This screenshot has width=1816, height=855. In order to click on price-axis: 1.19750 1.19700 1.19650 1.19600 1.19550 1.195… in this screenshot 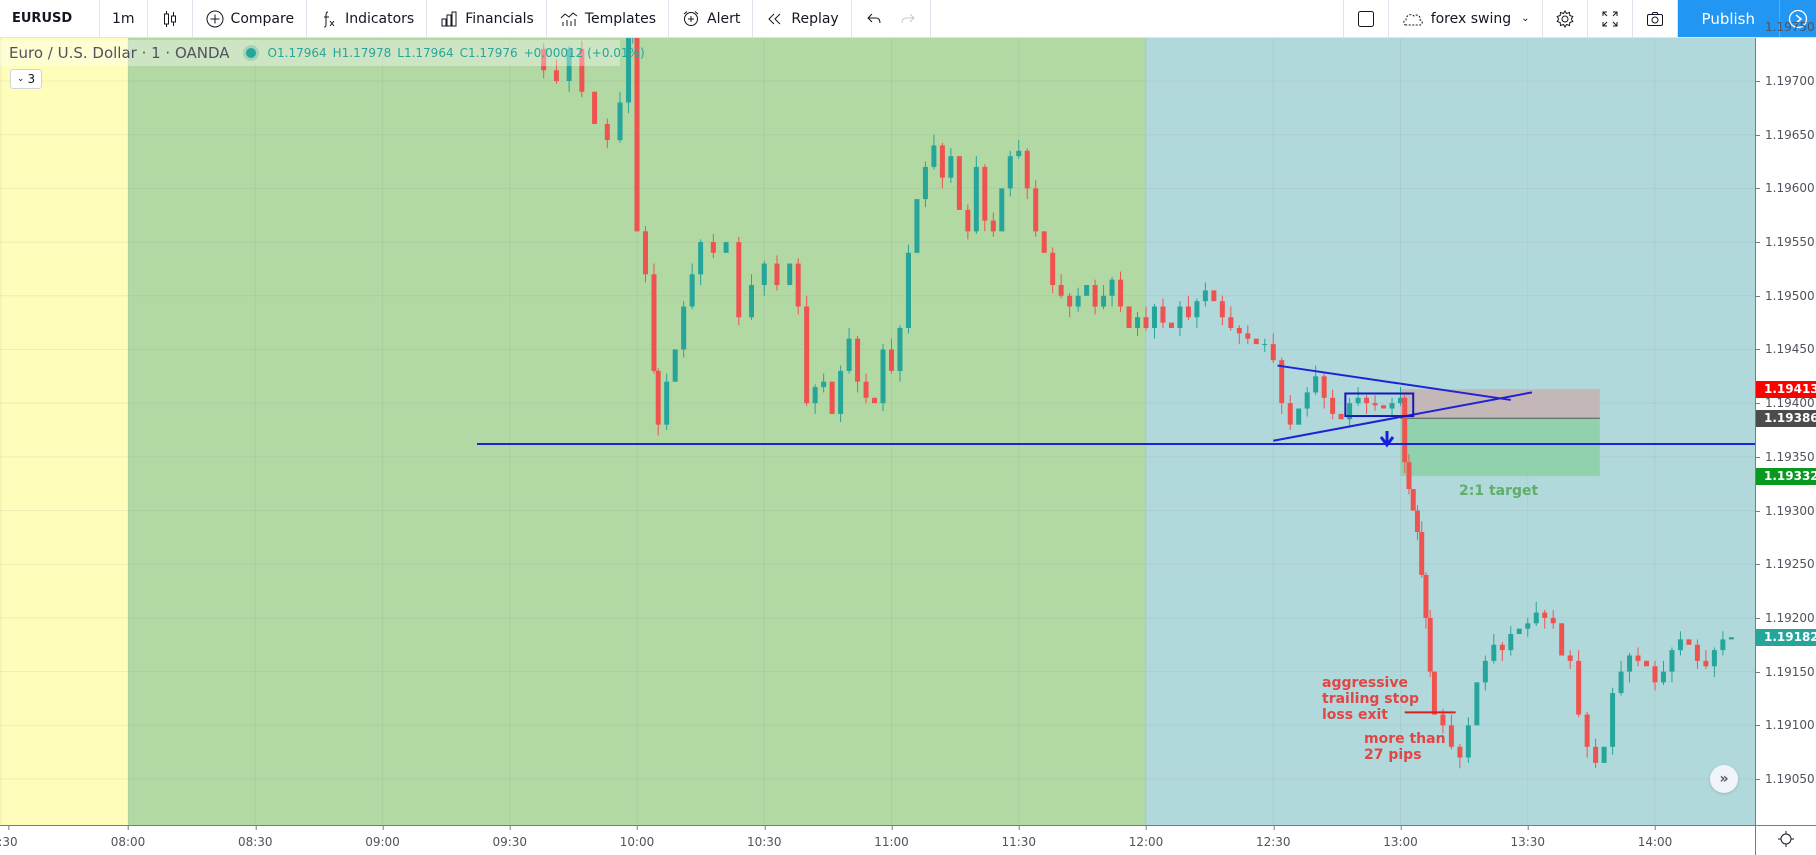, I will do `click(1785, 422)`.